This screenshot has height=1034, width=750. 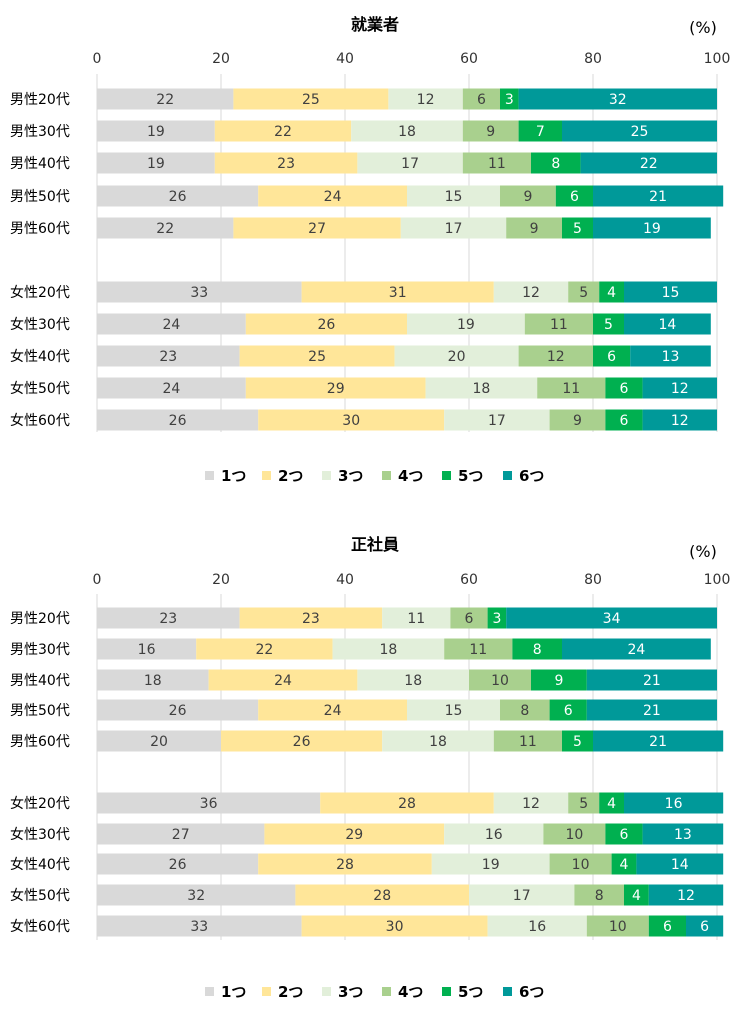 I want to click on data-label: 16, so click(x=494, y=835).